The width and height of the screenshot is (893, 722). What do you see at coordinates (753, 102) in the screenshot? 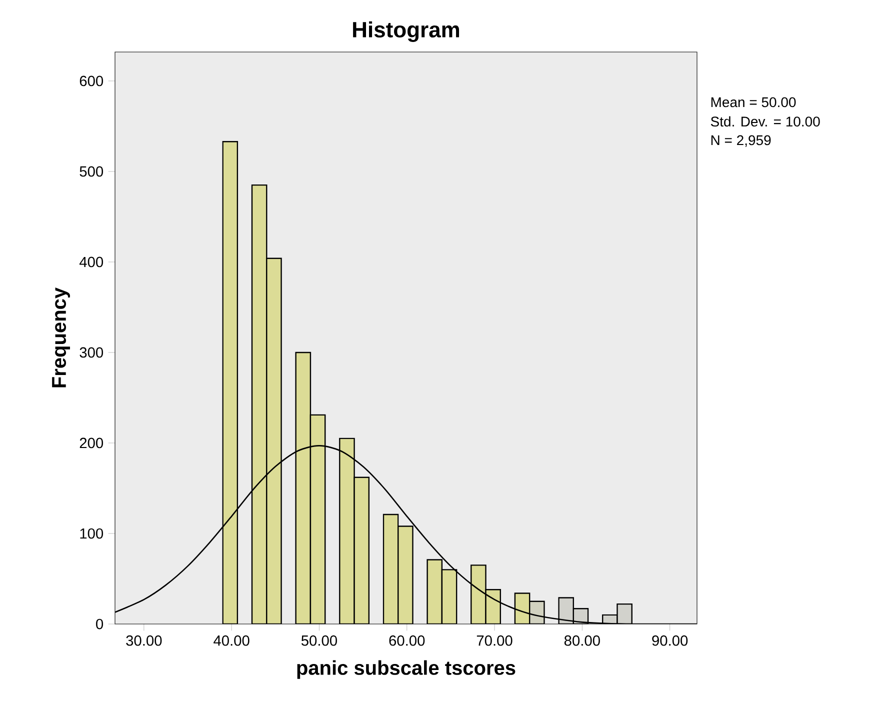
I see `text: Mean = 50.00` at bounding box center [753, 102].